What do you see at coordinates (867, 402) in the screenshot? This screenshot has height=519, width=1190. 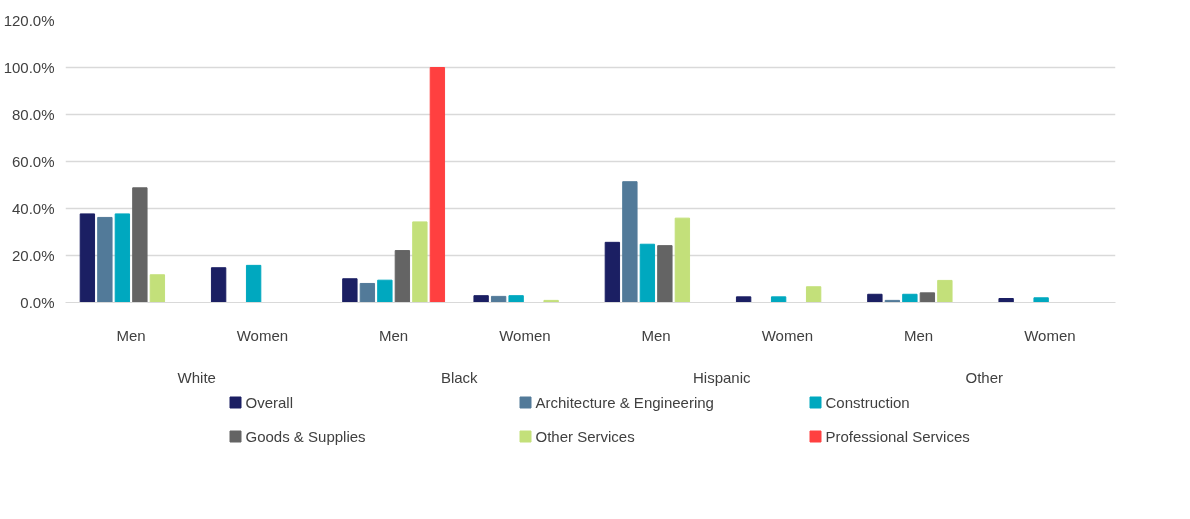 I see `legend-label: Construction` at bounding box center [867, 402].